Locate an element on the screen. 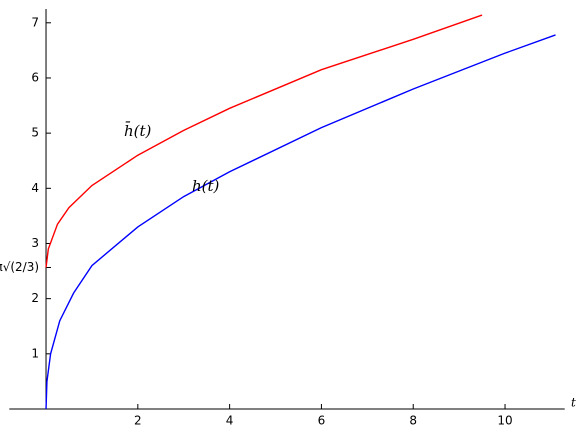 The width and height of the screenshot is (581, 429). y-tick-label: 5 is located at coordinates (35, 133).